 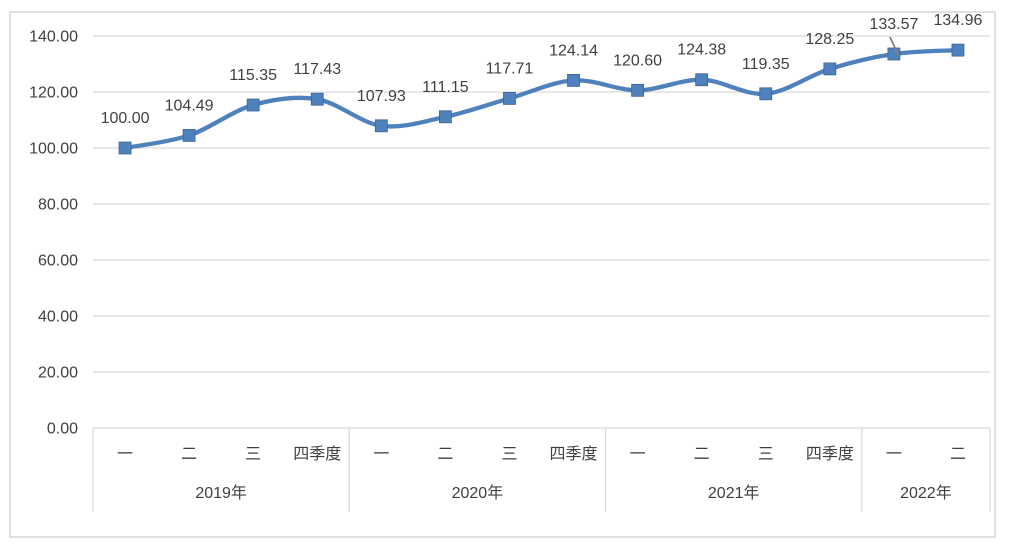 I want to click on year-label: 2019年, so click(x=221, y=493).